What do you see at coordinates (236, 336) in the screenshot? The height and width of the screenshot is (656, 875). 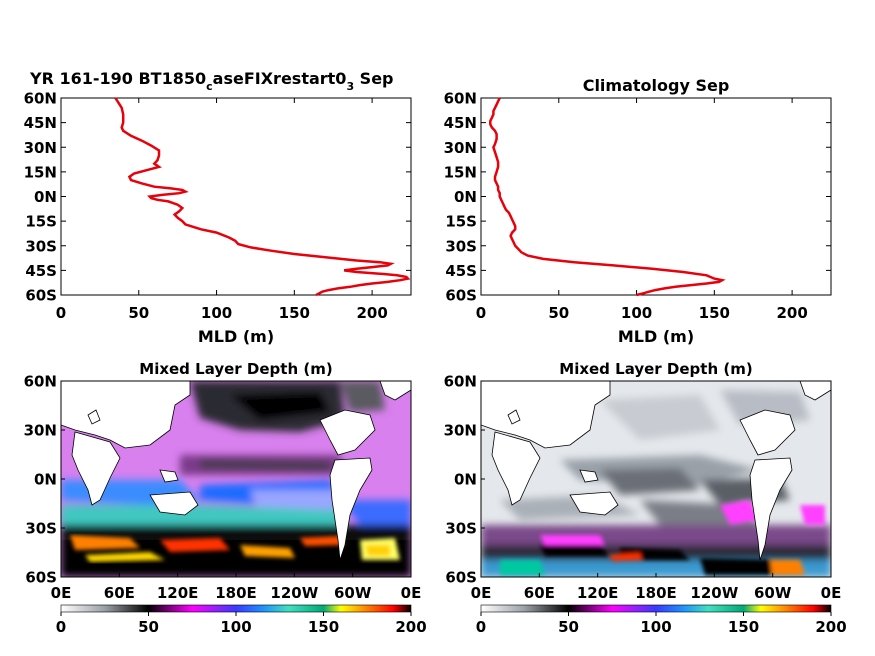 I see `panel-1-xlabel: MLD (m)` at bounding box center [236, 336].